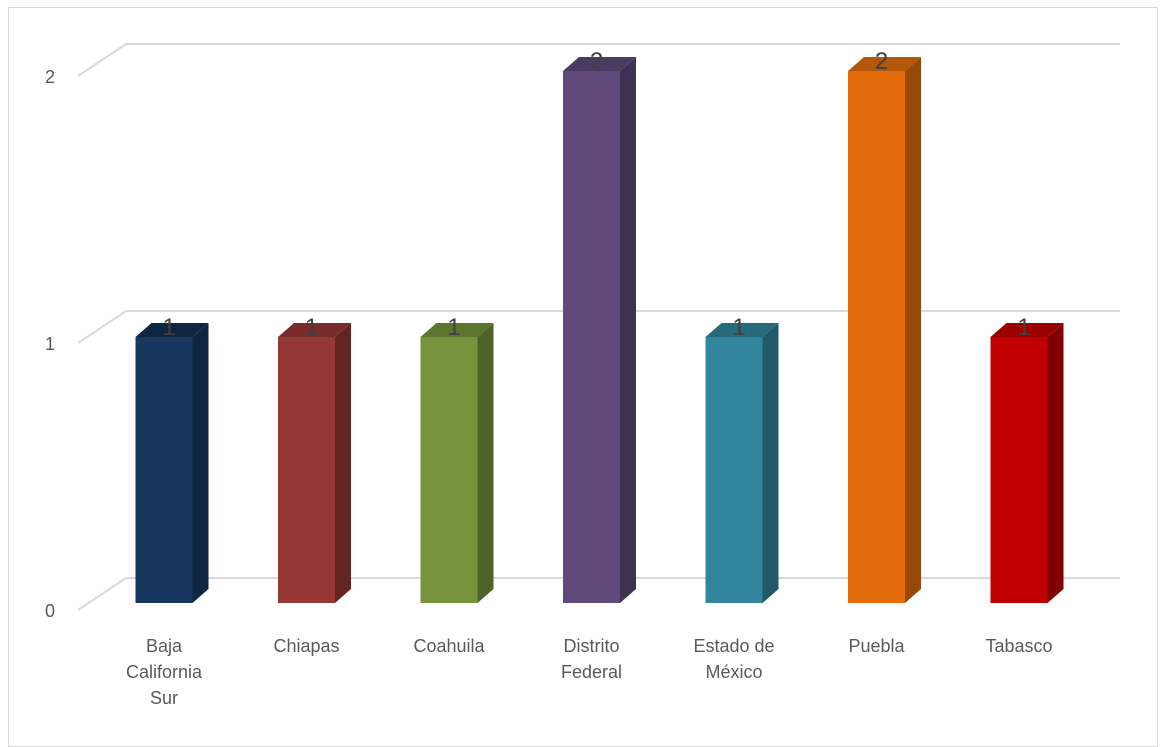 The image size is (1164, 747). I want to click on y-tick-label: 1, so click(50, 344).